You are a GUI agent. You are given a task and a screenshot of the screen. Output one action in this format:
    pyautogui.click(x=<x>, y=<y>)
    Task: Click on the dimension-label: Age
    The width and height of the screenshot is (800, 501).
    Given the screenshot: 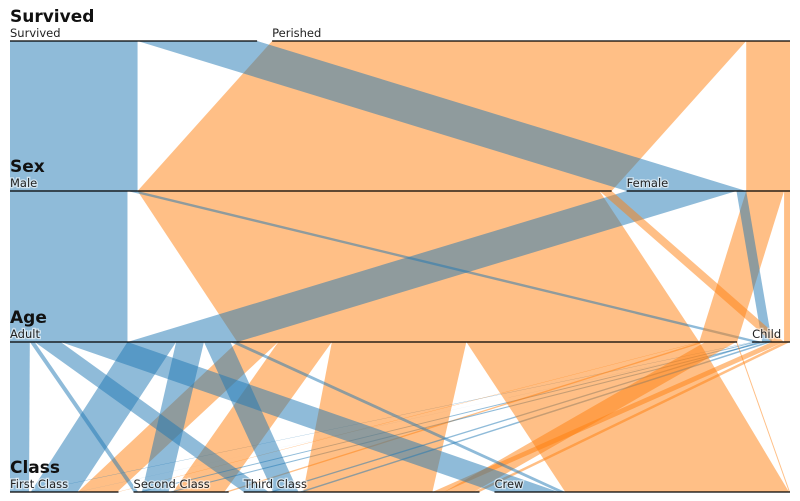 What is the action you would take?
    pyautogui.click(x=28, y=318)
    